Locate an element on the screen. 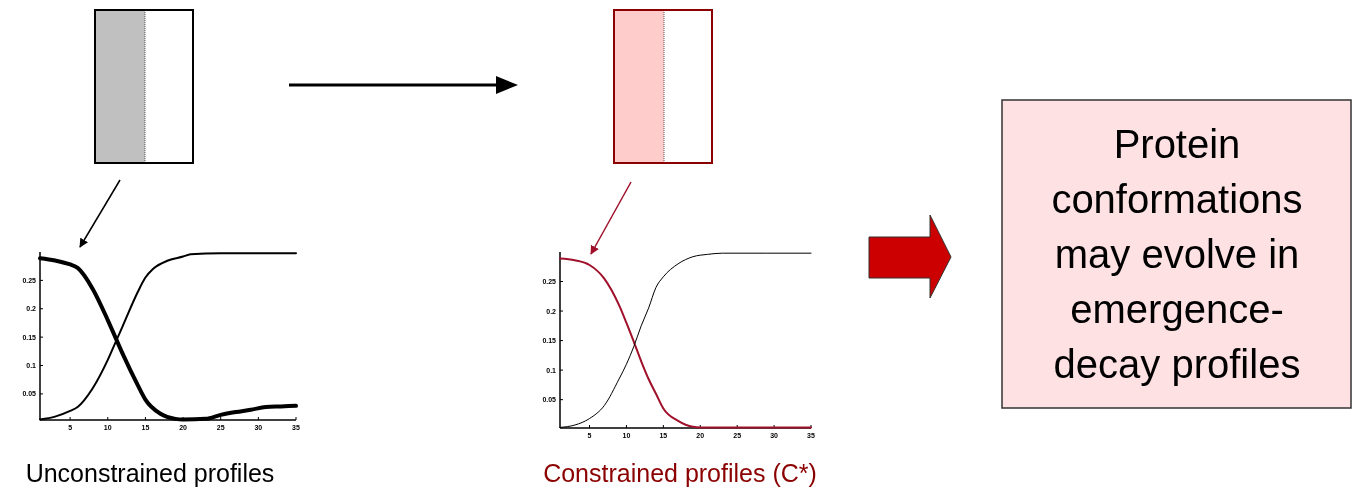  x-axis-title: Constrained profiles (C*) is located at coordinates (680, 473).